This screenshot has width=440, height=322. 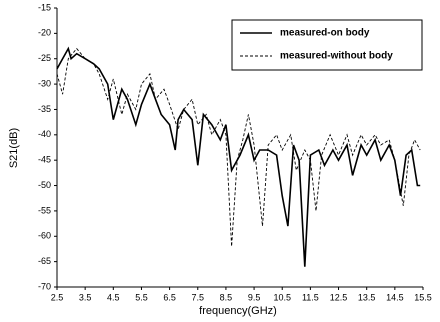 What do you see at coordinates (310, 297) in the screenshot?
I see `x-tick-label: 11.5` at bounding box center [310, 297].